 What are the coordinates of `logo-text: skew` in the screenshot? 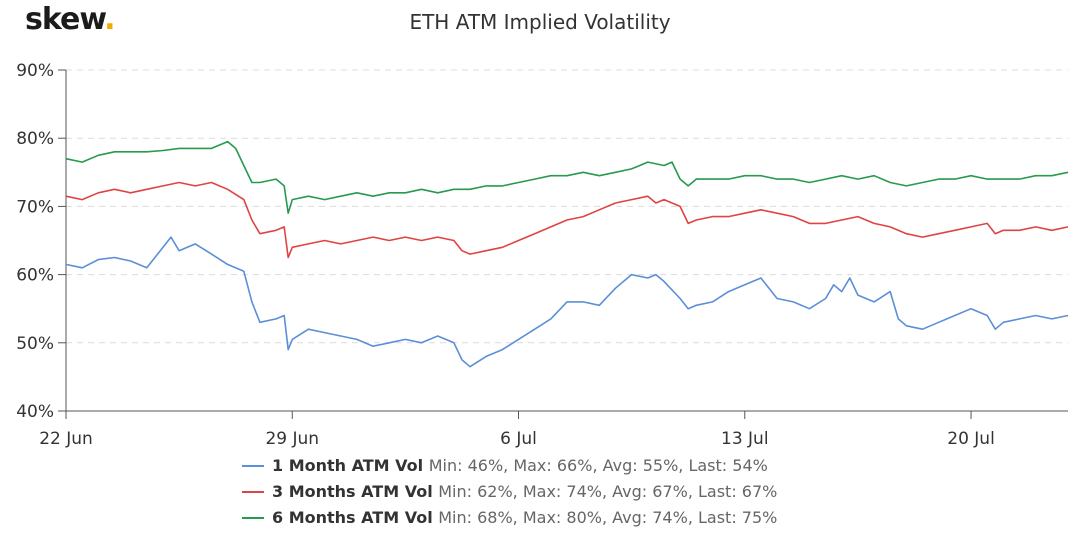 It's located at (65, 19).